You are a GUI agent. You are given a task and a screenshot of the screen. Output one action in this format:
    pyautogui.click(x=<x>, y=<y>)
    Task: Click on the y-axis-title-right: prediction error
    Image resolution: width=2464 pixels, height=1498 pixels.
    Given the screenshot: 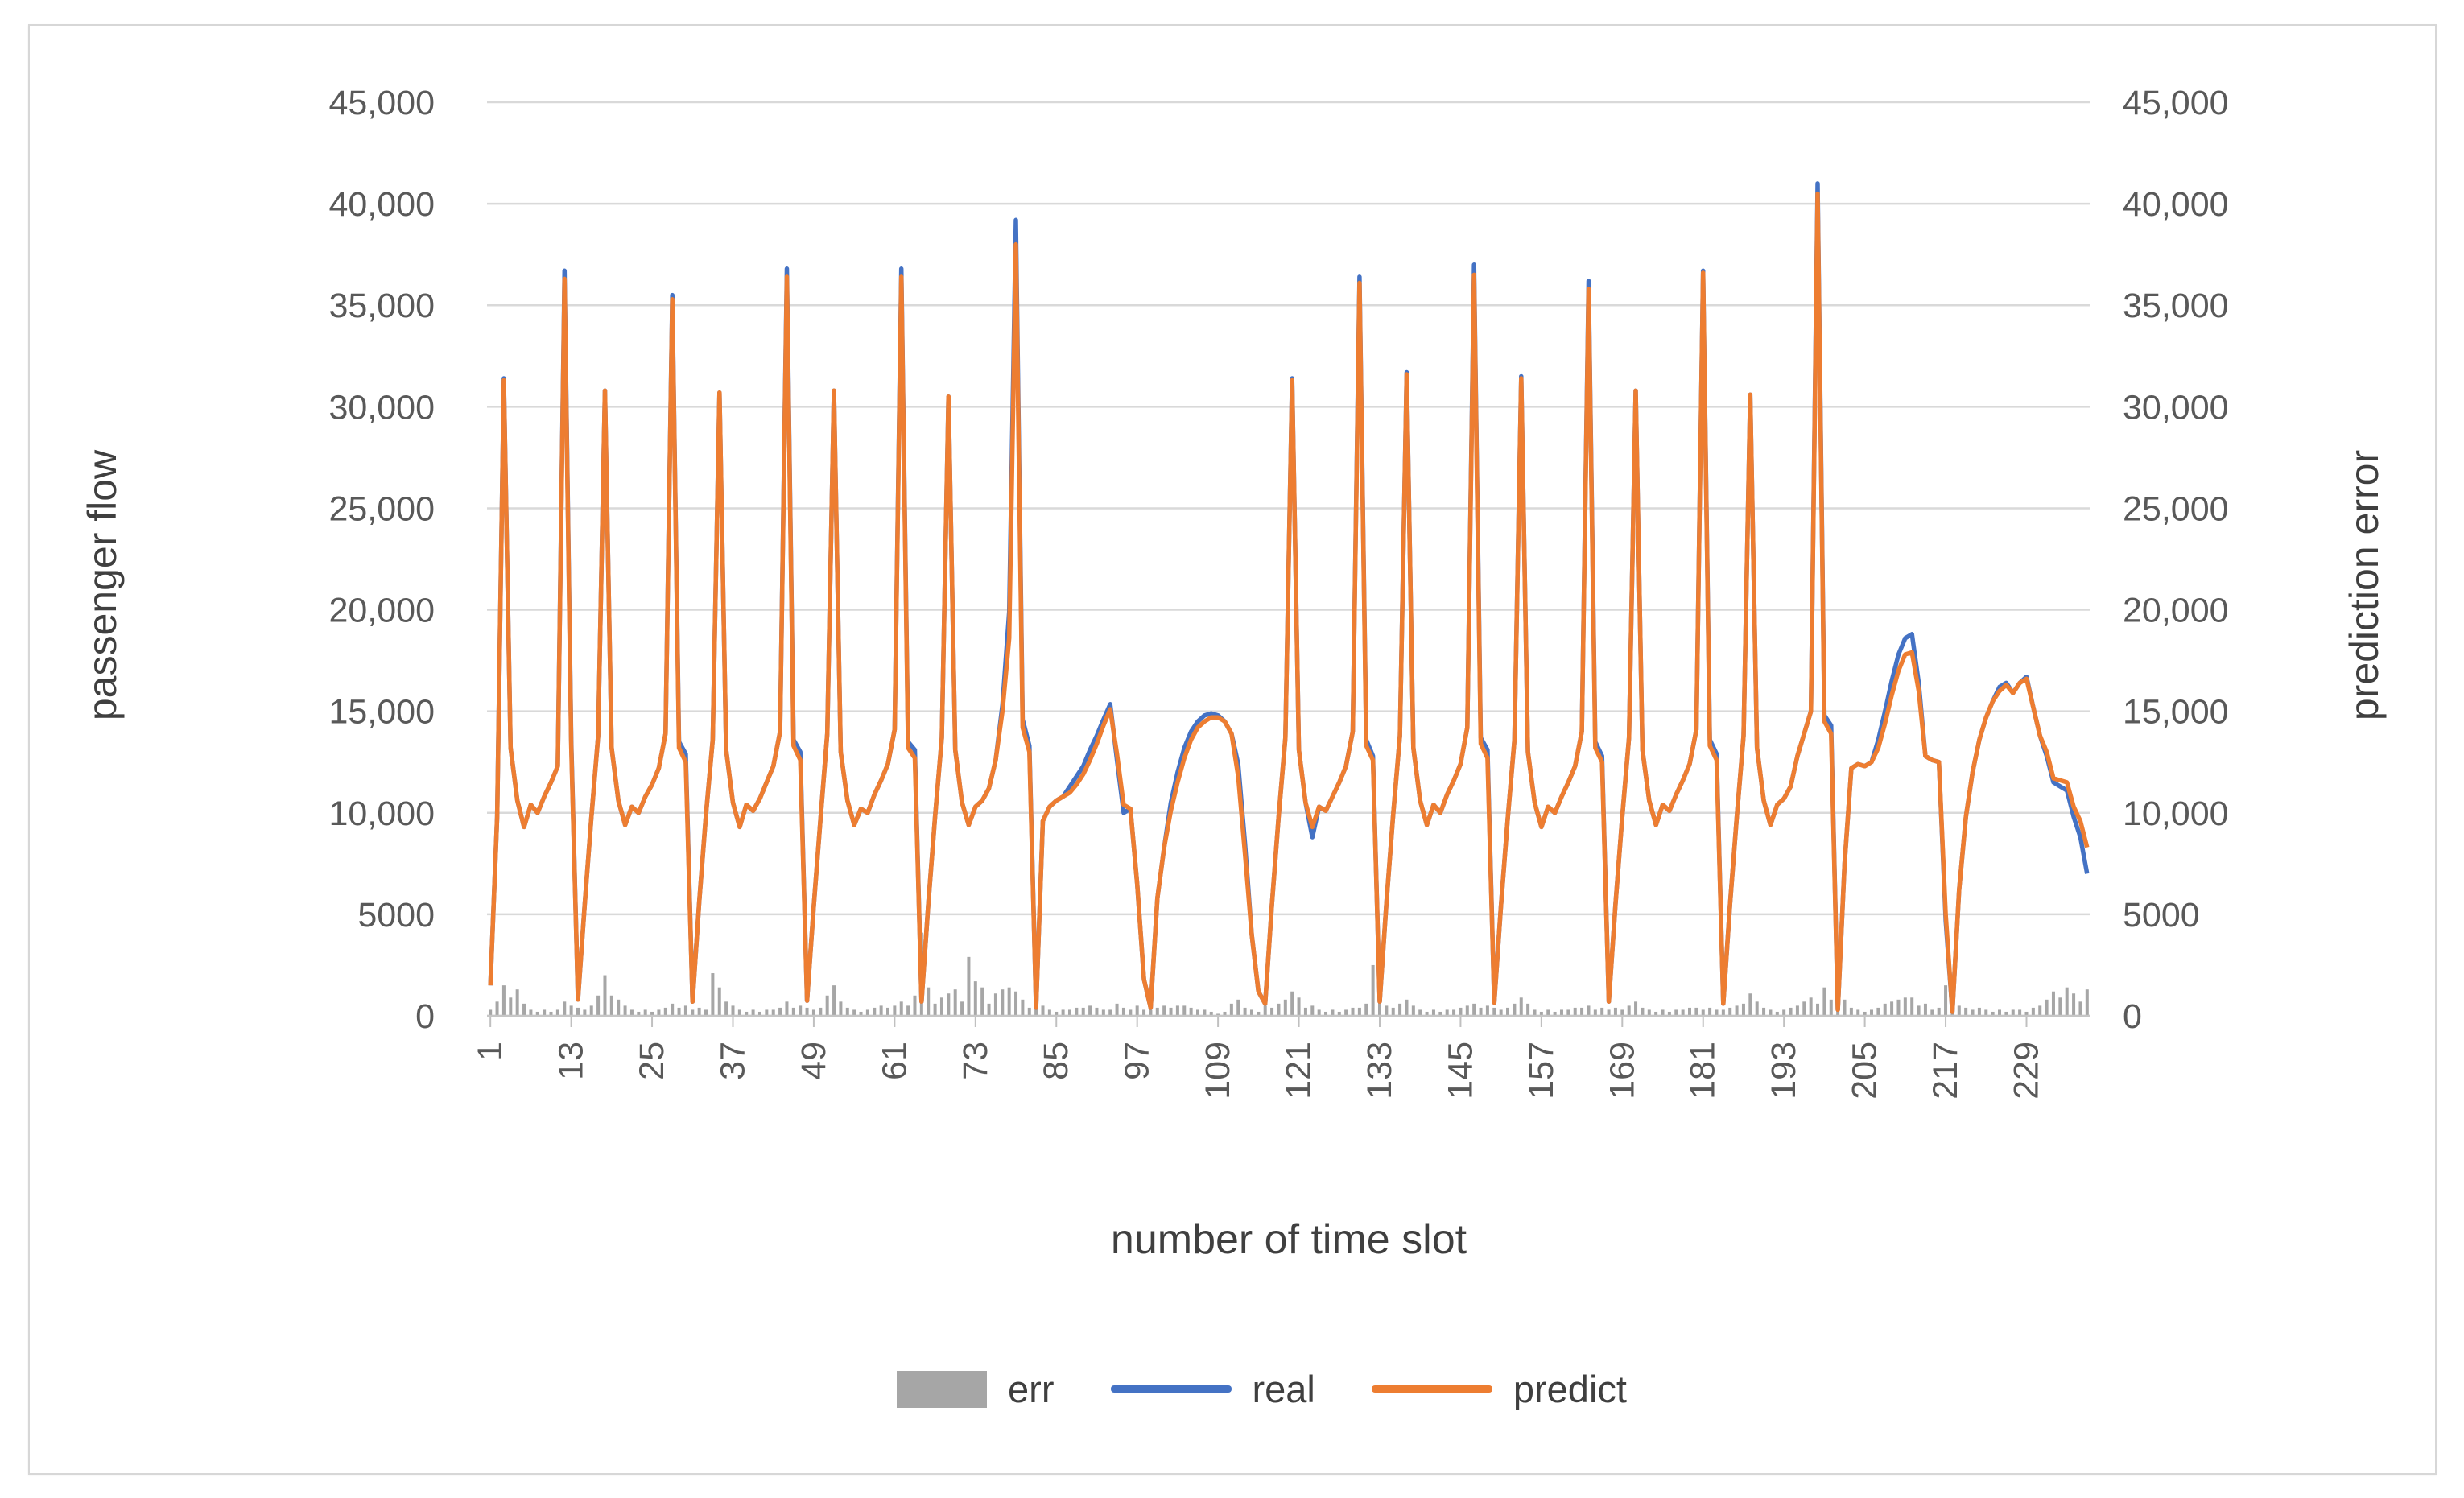 What is the action you would take?
    pyautogui.click(x=2365, y=585)
    